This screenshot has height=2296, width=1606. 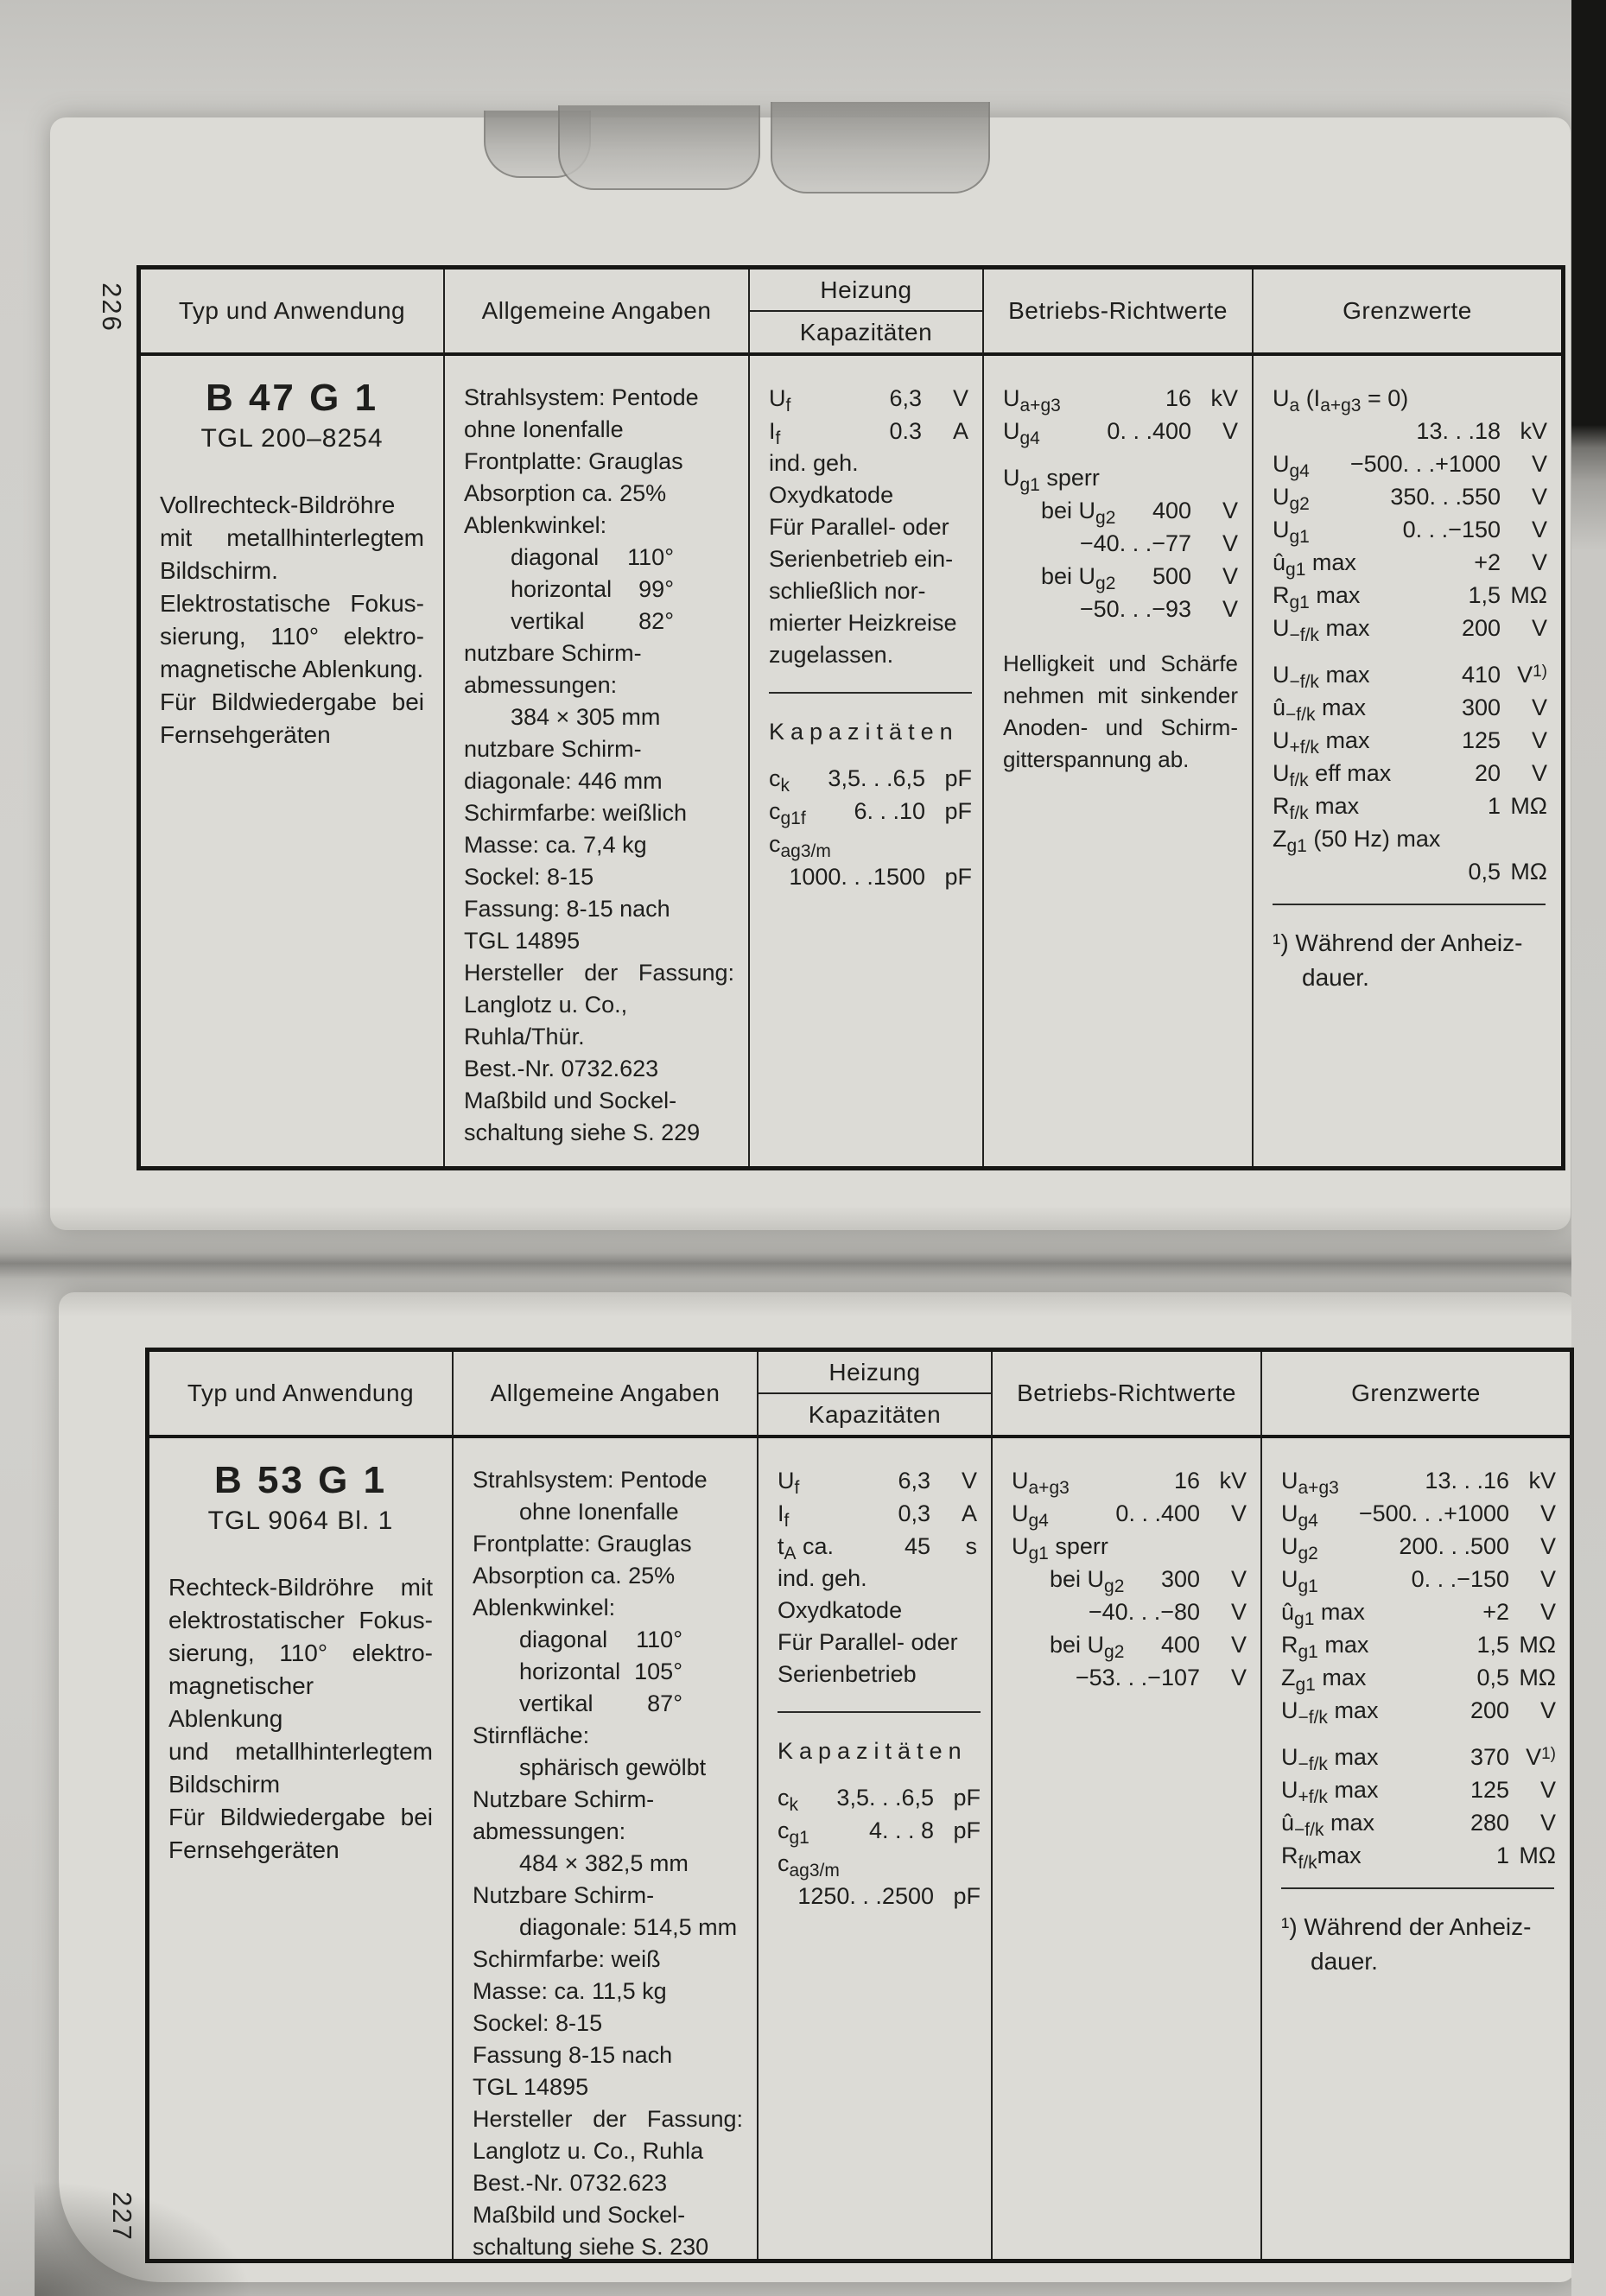 What do you see at coordinates (628, 1927) in the screenshot?
I see `general-line: diagonale: 514,5 mm` at bounding box center [628, 1927].